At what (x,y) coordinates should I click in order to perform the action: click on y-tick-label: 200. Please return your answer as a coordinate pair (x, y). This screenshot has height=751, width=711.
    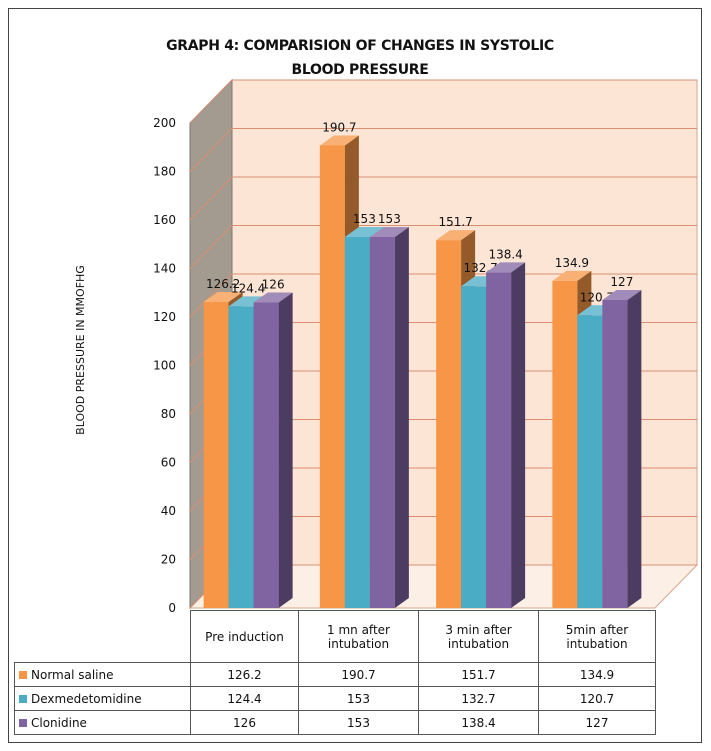
    Looking at the image, I should click on (164, 123).